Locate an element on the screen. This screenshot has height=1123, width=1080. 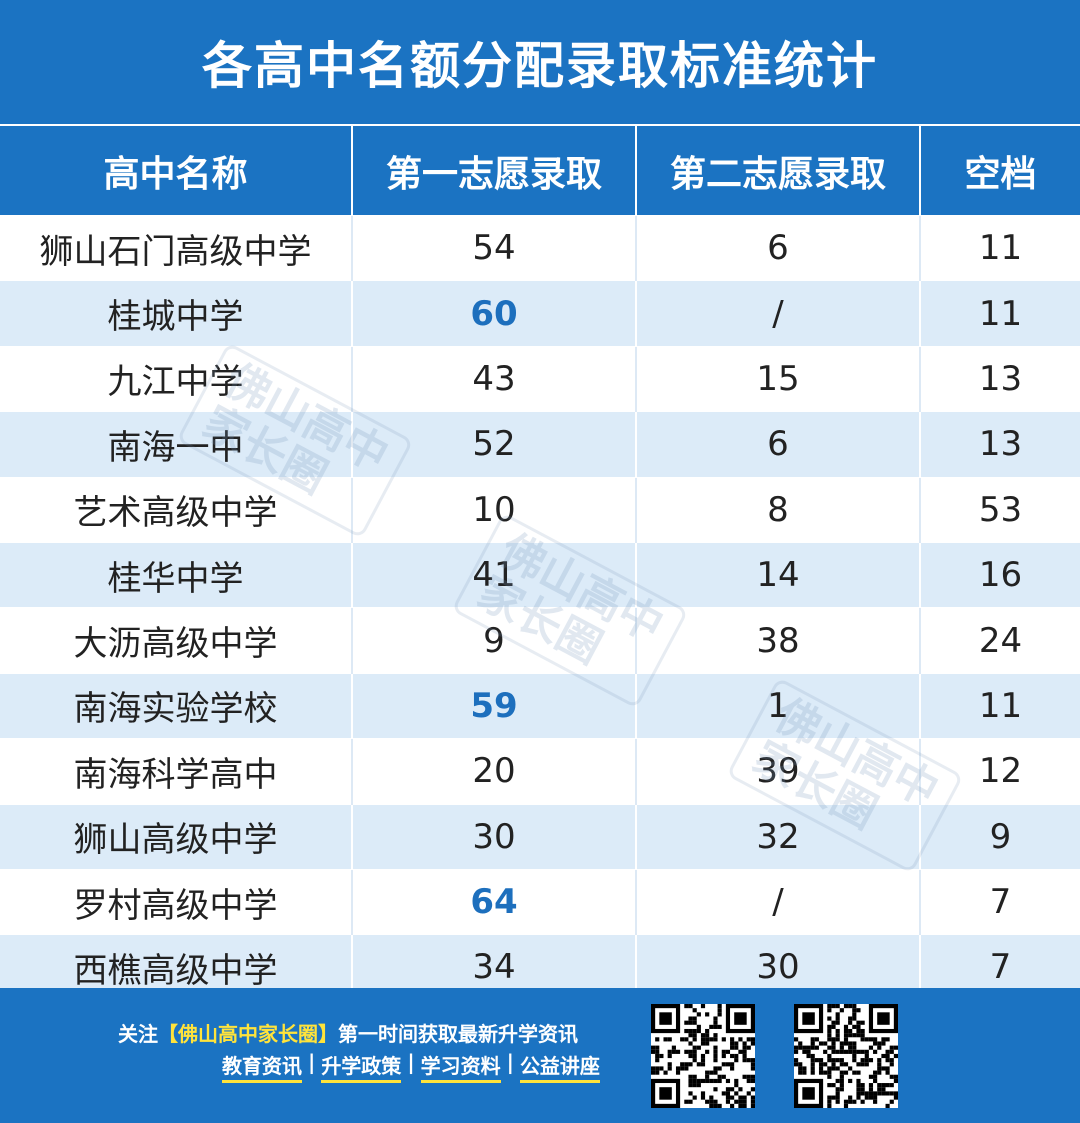
second-choice-cell: 8 is located at coordinates (778, 509).